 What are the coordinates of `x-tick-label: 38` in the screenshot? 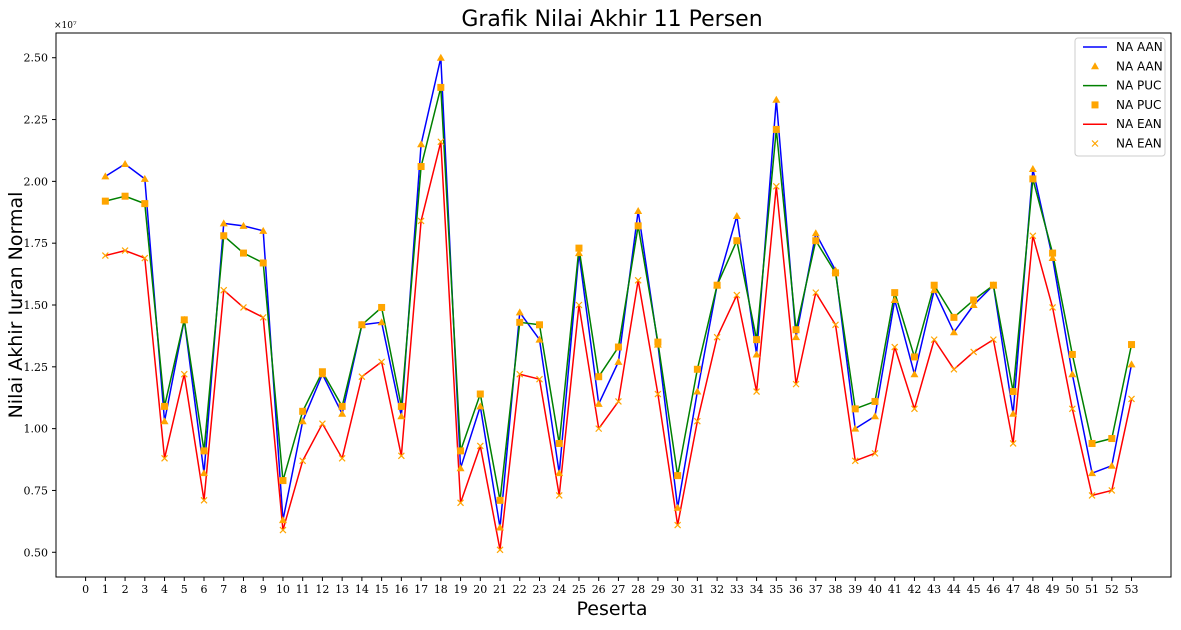 It's located at (836, 589).